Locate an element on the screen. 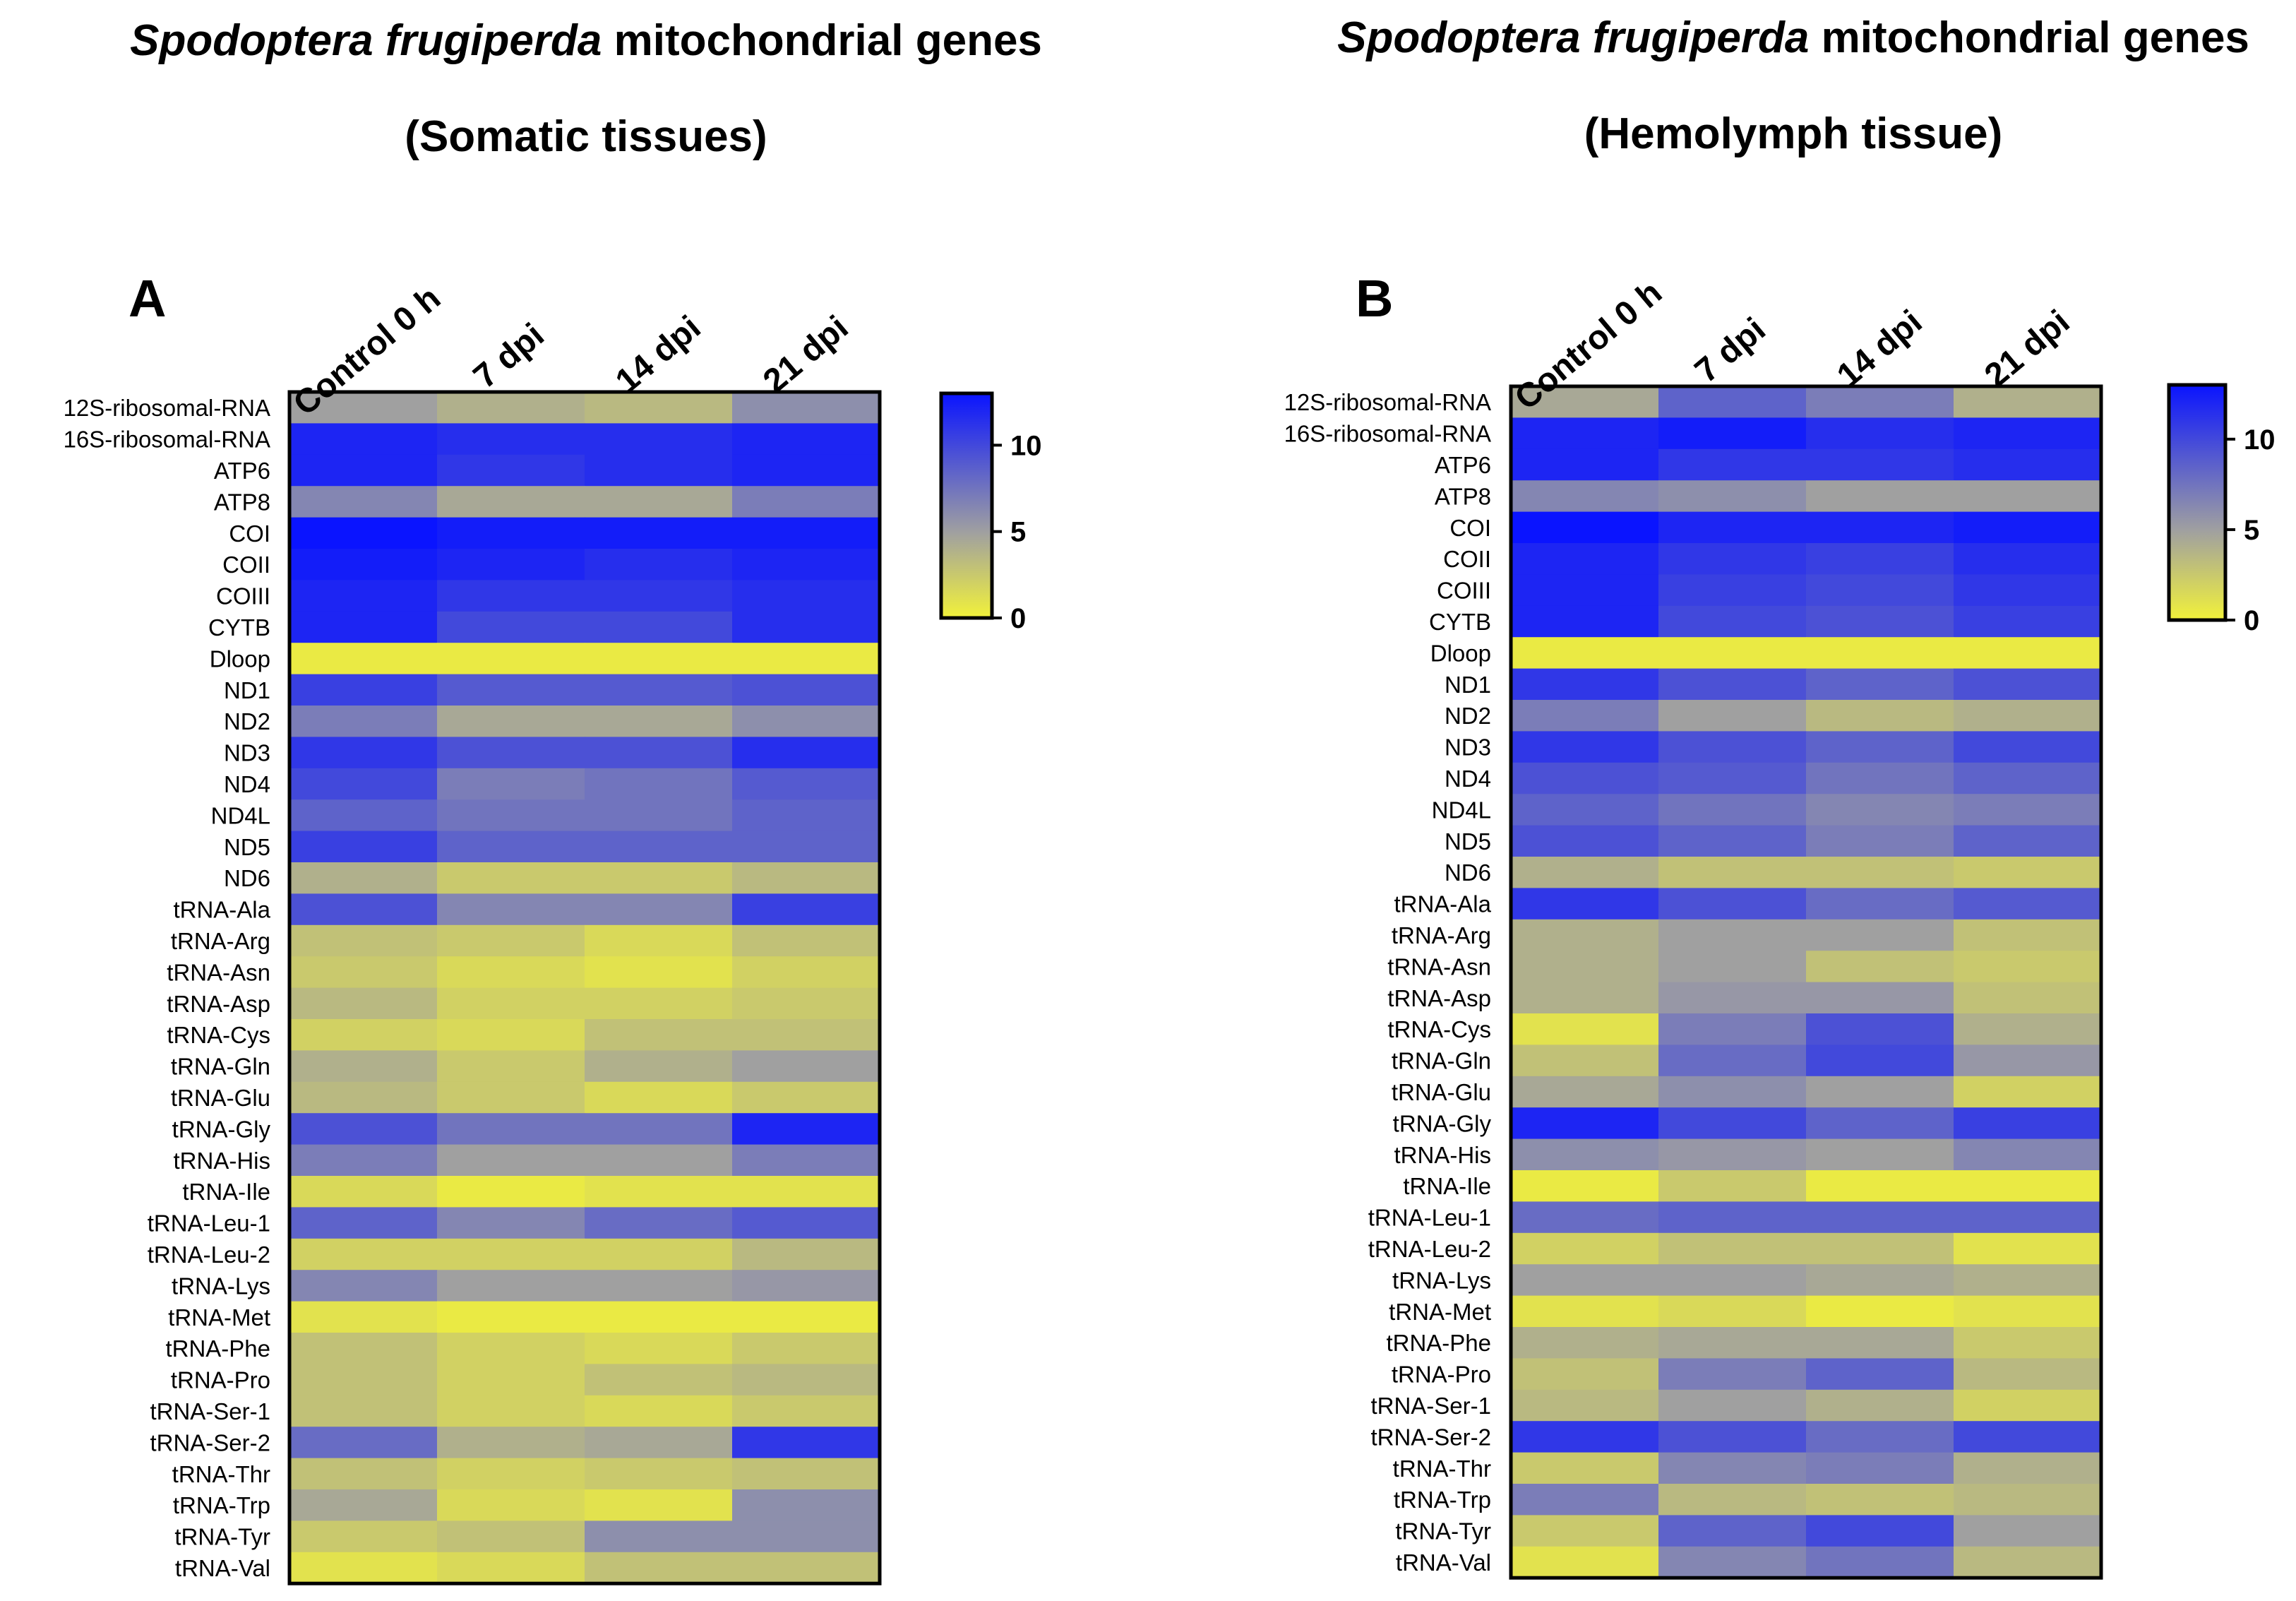 This screenshot has width=2296, height=1601. row-label: tRNA-Cys is located at coordinates (1439, 1029).